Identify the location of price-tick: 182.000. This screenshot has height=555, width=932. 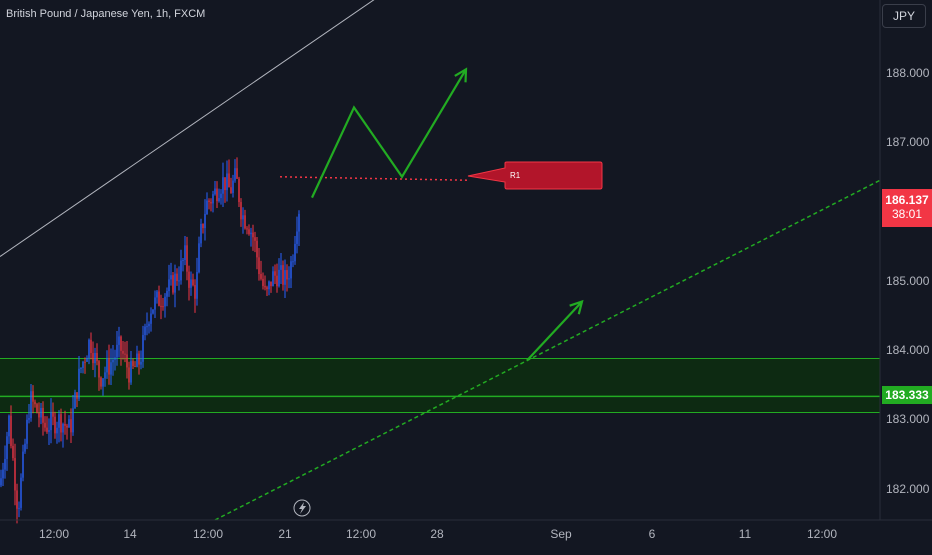
(908, 488).